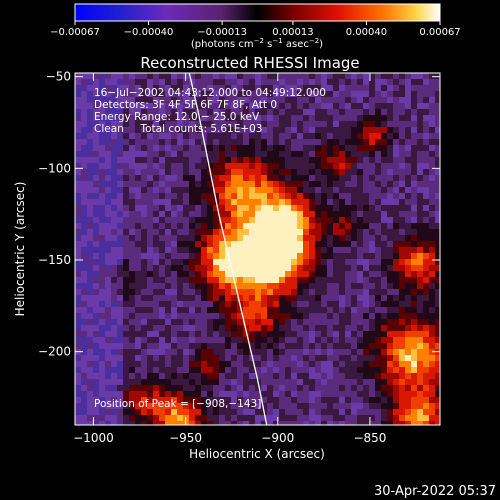 The width and height of the screenshot is (500, 500). I want to click on peak-position-label: Position of Peak = [−908,−143], so click(177, 404).